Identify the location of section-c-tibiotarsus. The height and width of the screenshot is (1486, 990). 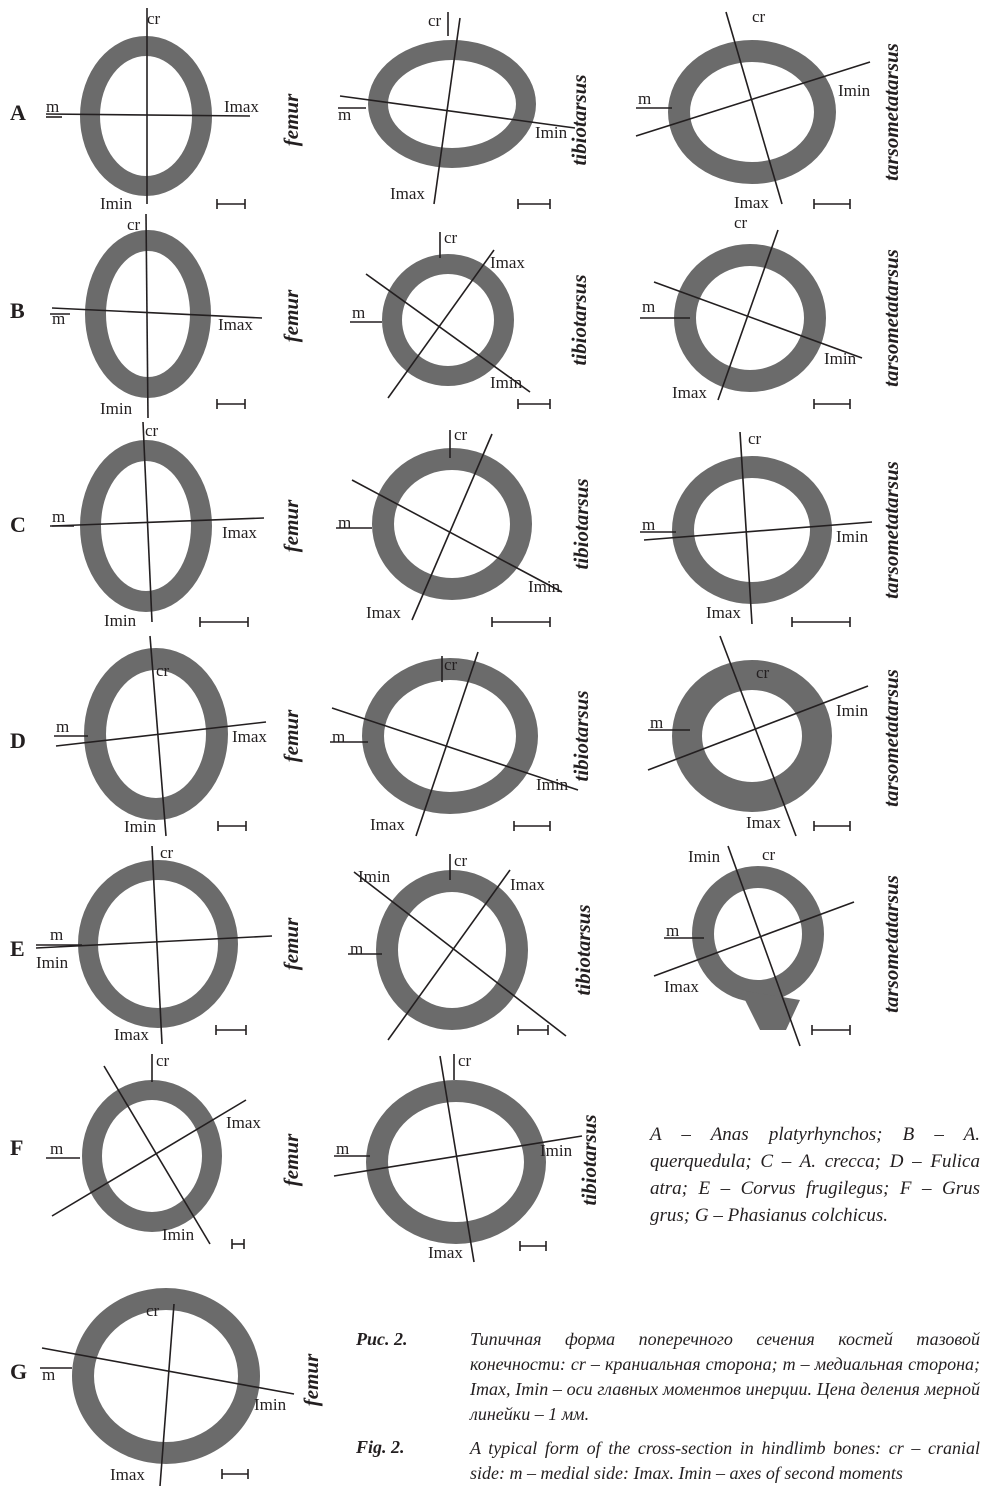
(452, 524).